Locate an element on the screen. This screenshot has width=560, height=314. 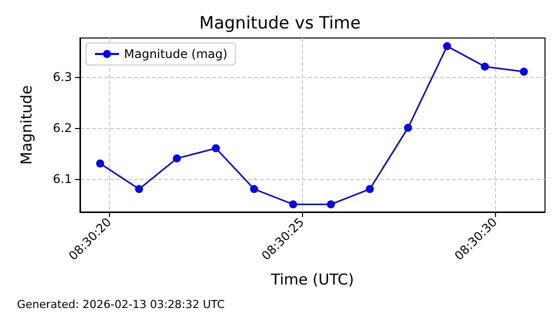
x-axis-title: Time (UTC) is located at coordinates (312, 279).